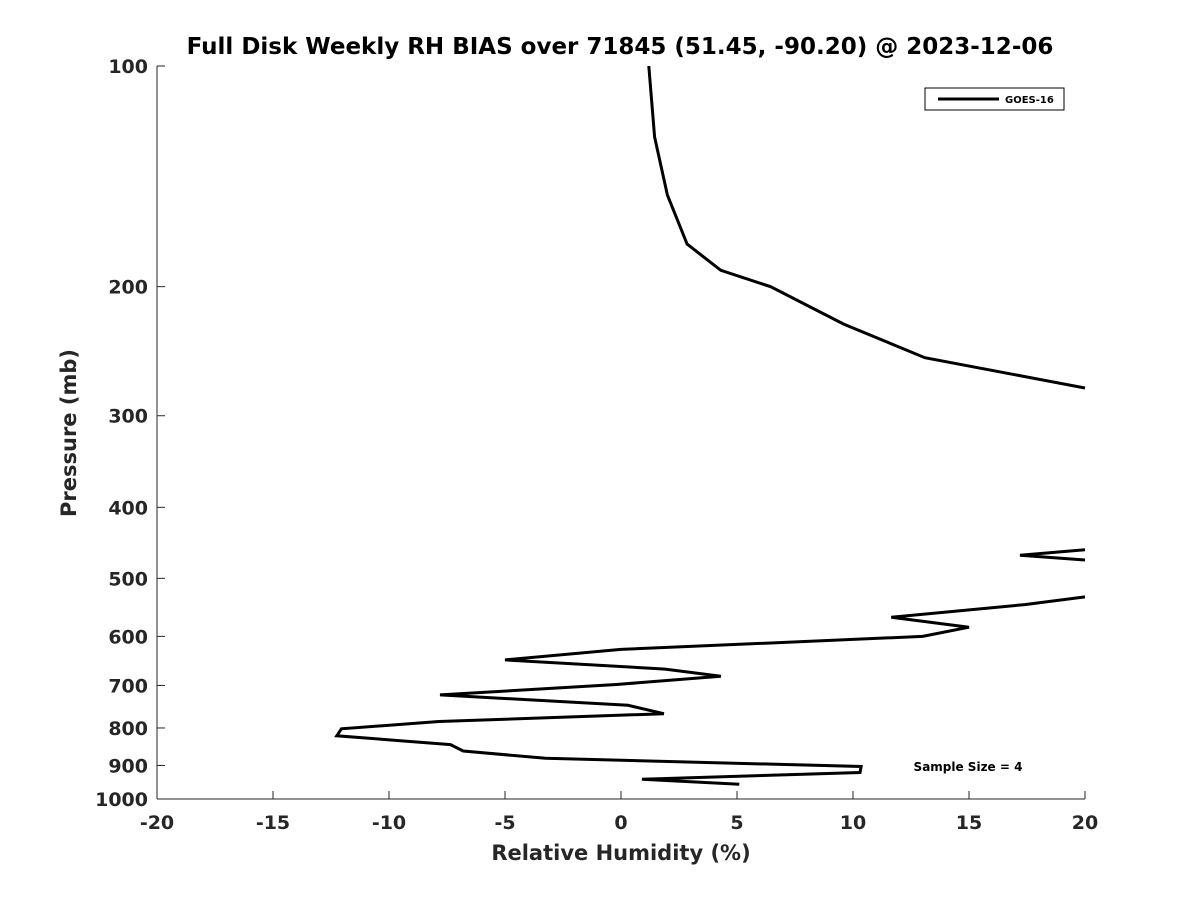 The image size is (1200, 900). What do you see at coordinates (504, 823) in the screenshot?
I see `x-tick-label: -5` at bounding box center [504, 823].